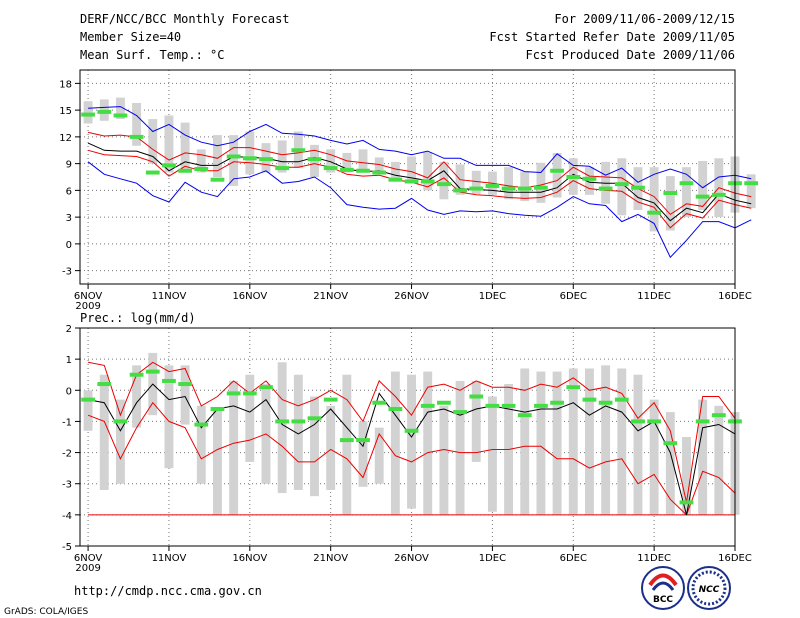 This screenshot has height=618, width=800. I want to click on mean-line, so click(419, 182).